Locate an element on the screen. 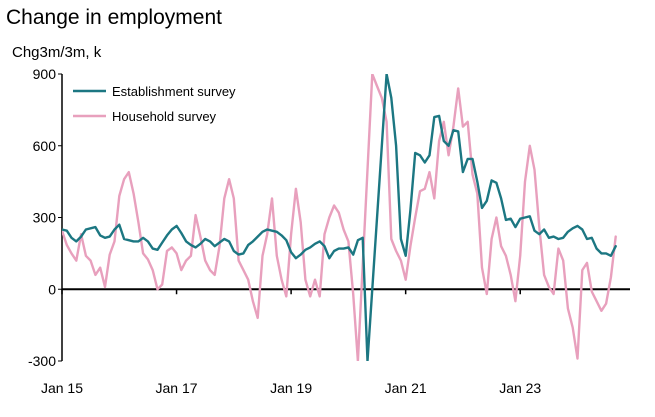 The image size is (655, 417). y-axis-unit-label: Chg3m/3m, k is located at coordinates (57, 52).